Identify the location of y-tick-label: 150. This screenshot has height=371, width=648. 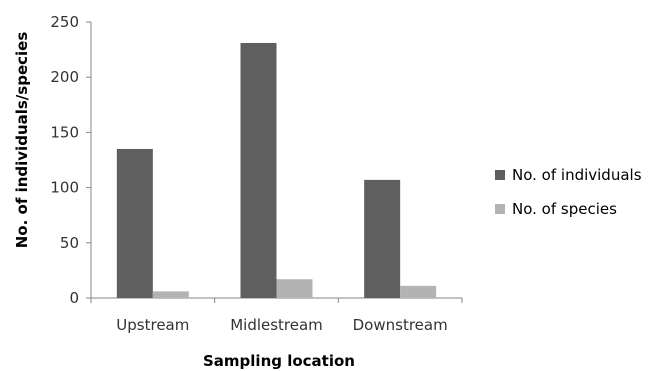
(64, 132).